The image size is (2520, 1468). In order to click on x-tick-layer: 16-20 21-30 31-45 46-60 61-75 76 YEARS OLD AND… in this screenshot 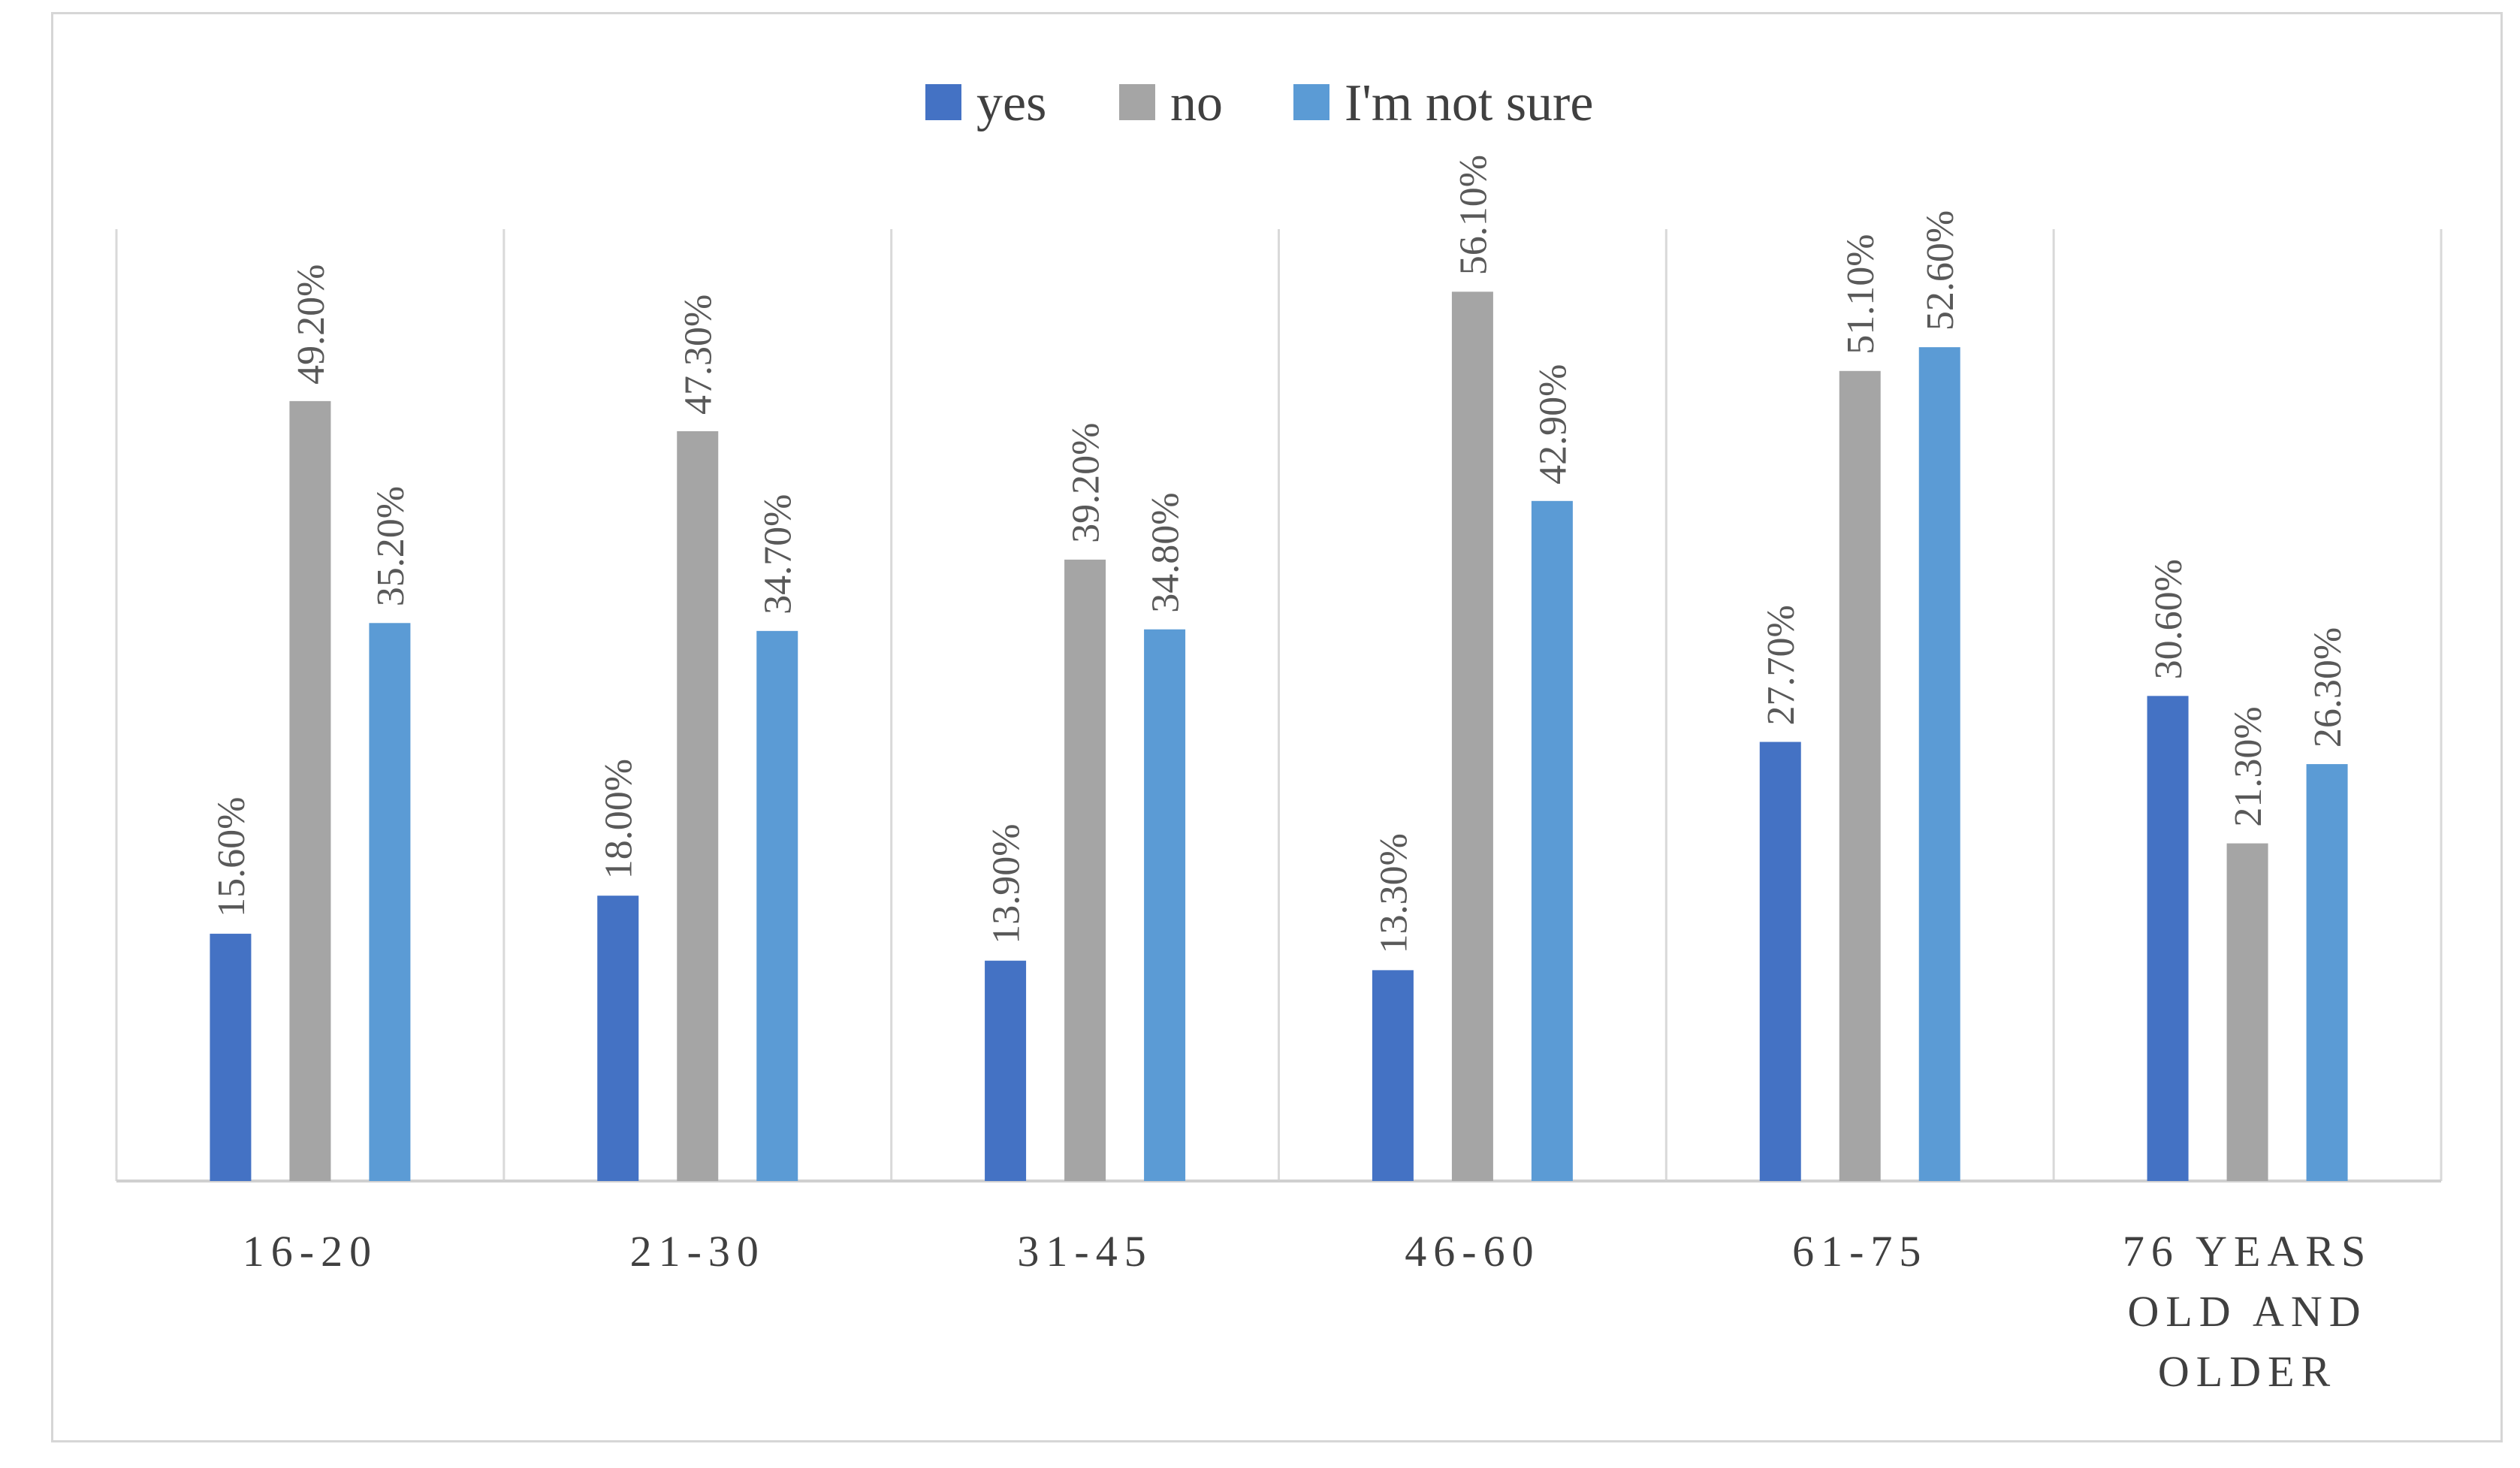, I will do `click(1308, 1311)`.